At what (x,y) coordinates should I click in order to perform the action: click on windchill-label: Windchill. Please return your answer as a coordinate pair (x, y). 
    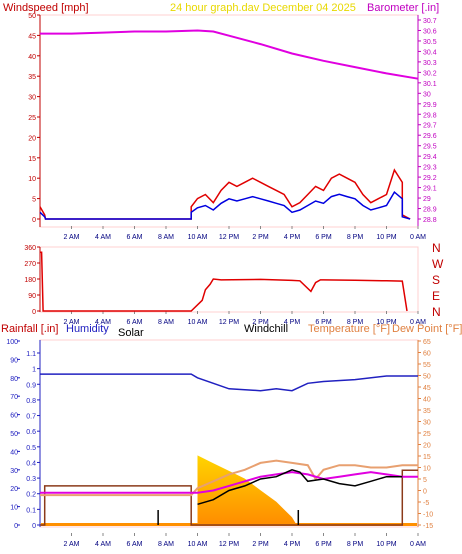
    Looking at the image, I should click on (266, 329).